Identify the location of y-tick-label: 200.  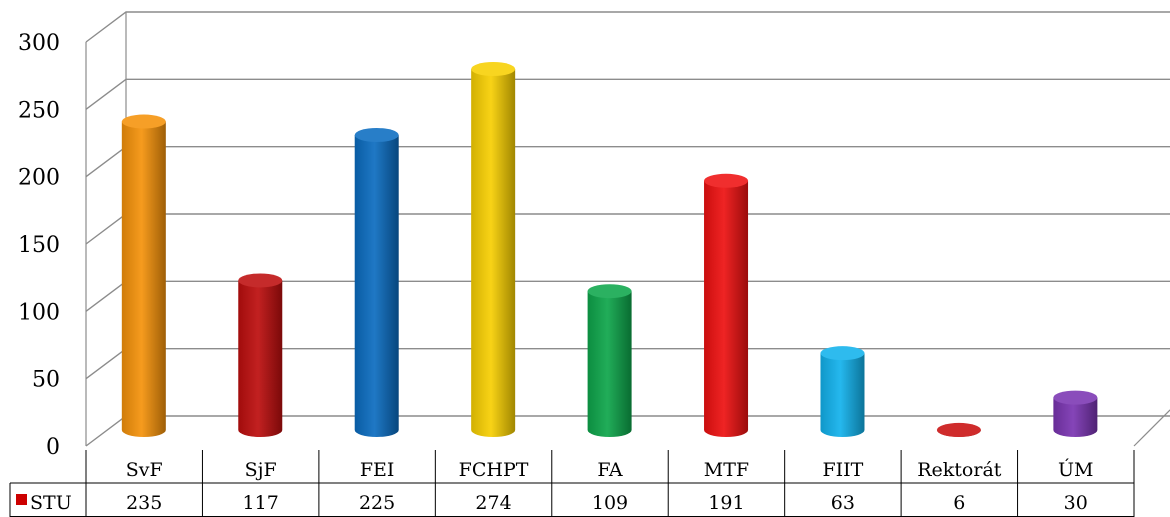
(39, 178).